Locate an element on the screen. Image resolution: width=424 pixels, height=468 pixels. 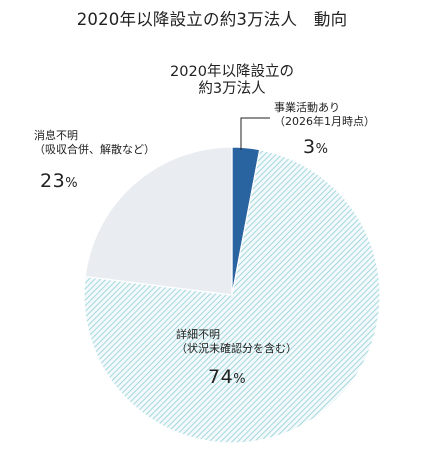
slice-label-active-name: 事業活動あり is located at coordinates (307, 107).